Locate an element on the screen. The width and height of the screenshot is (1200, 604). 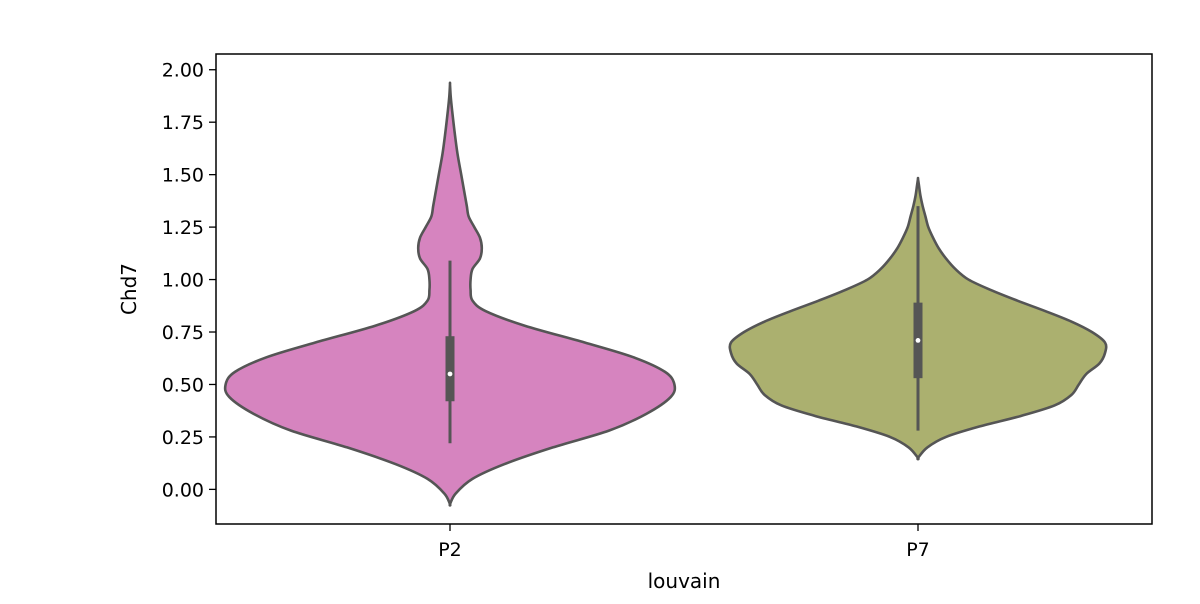
y-tick-label: 0.00 is located at coordinates (183, 490).